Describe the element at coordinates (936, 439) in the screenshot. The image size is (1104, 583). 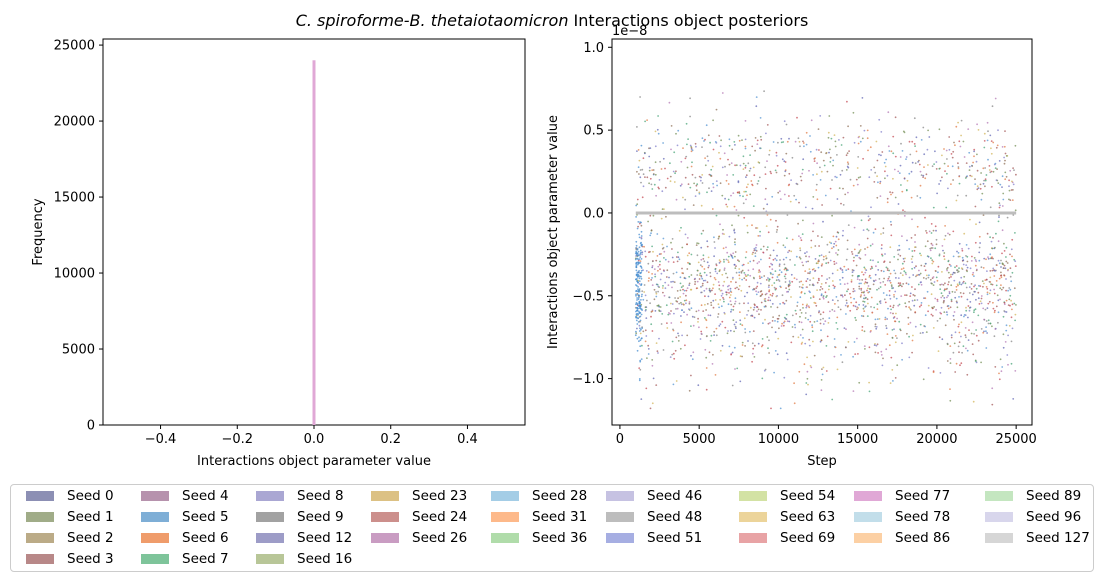
I see `scatter-x-tick-label: 20000` at that location.